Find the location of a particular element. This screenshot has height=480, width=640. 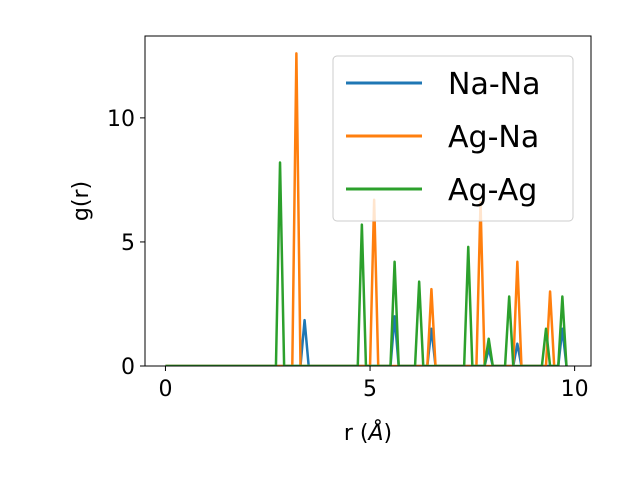

legend-item: Na-Na is located at coordinates (443, 84).